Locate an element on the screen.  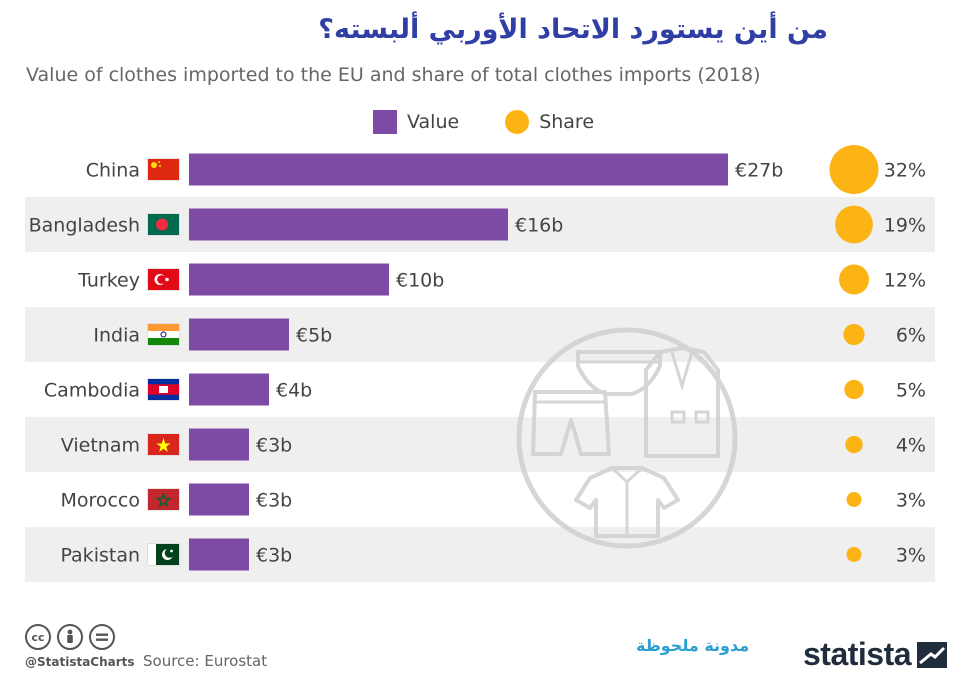
share-label: 32% is located at coordinates (905, 171).